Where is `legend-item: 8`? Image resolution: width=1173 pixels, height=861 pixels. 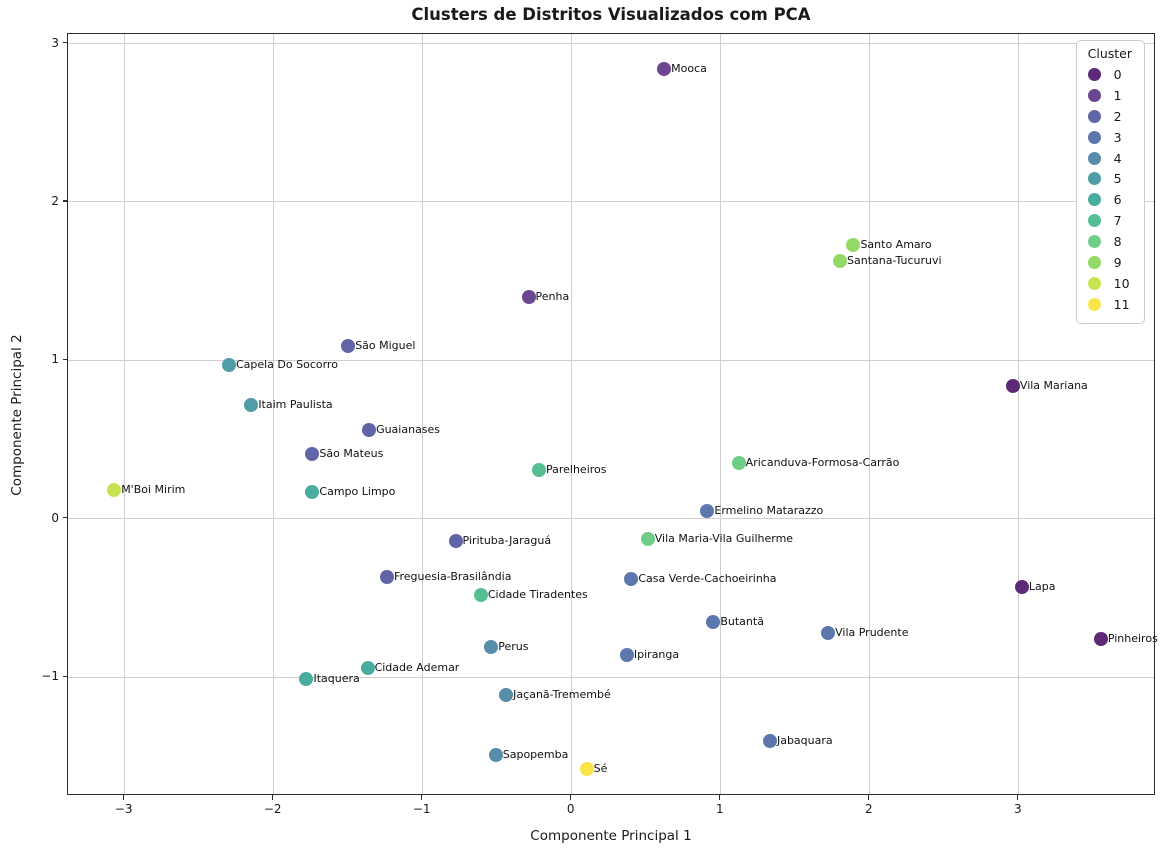
legend-item: 8 is located at coordinates (1109, 241).